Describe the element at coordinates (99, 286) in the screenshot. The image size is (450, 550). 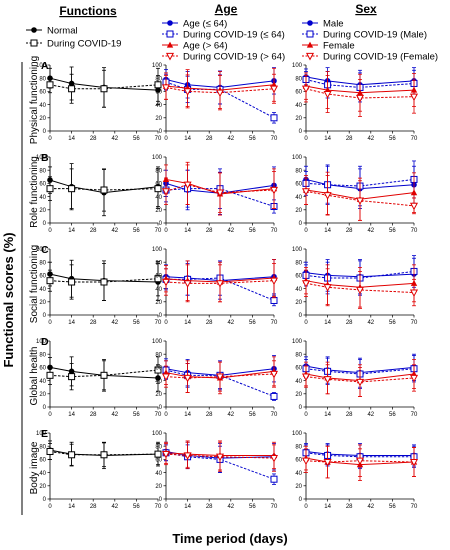
I see `panel-functions-c: 0 20 40 60 80 100 0 14 28 42 56 70` at that location.